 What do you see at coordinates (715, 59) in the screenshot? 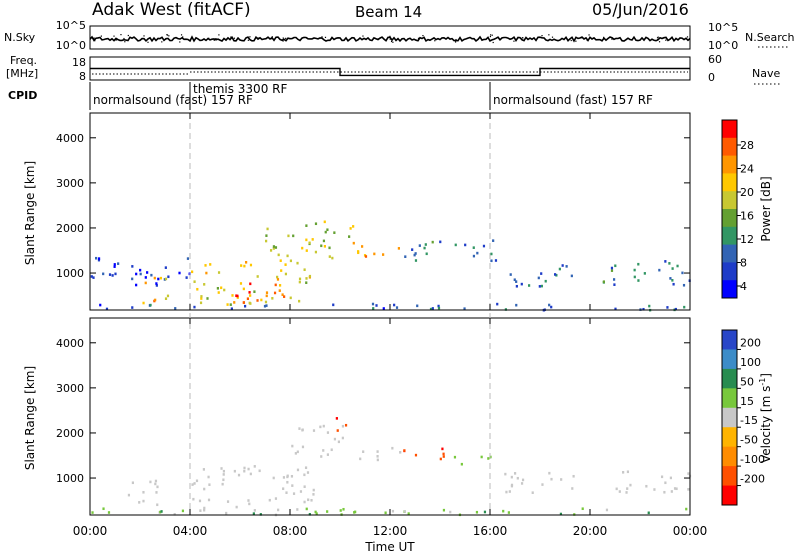
I see `nave-tick-top: 60` at bounding box center [715, 59].